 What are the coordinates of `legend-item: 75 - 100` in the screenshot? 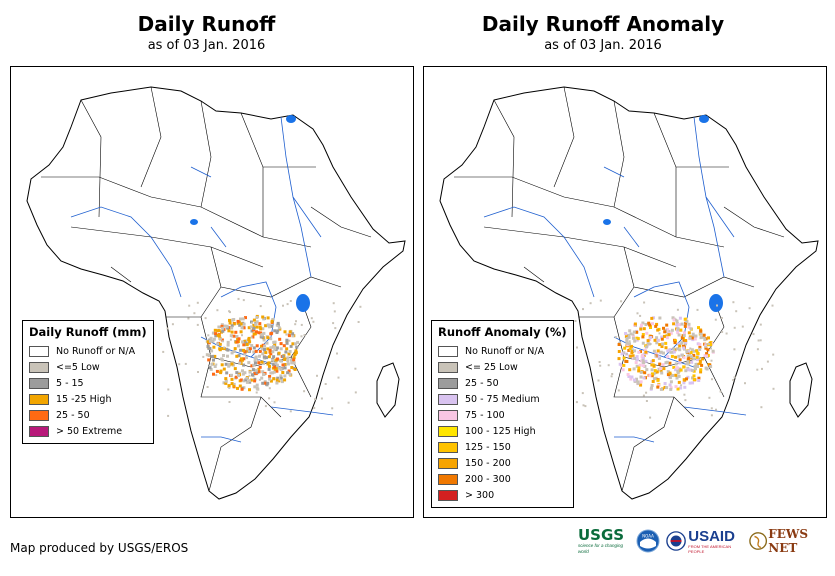 It's located at (502, 415).